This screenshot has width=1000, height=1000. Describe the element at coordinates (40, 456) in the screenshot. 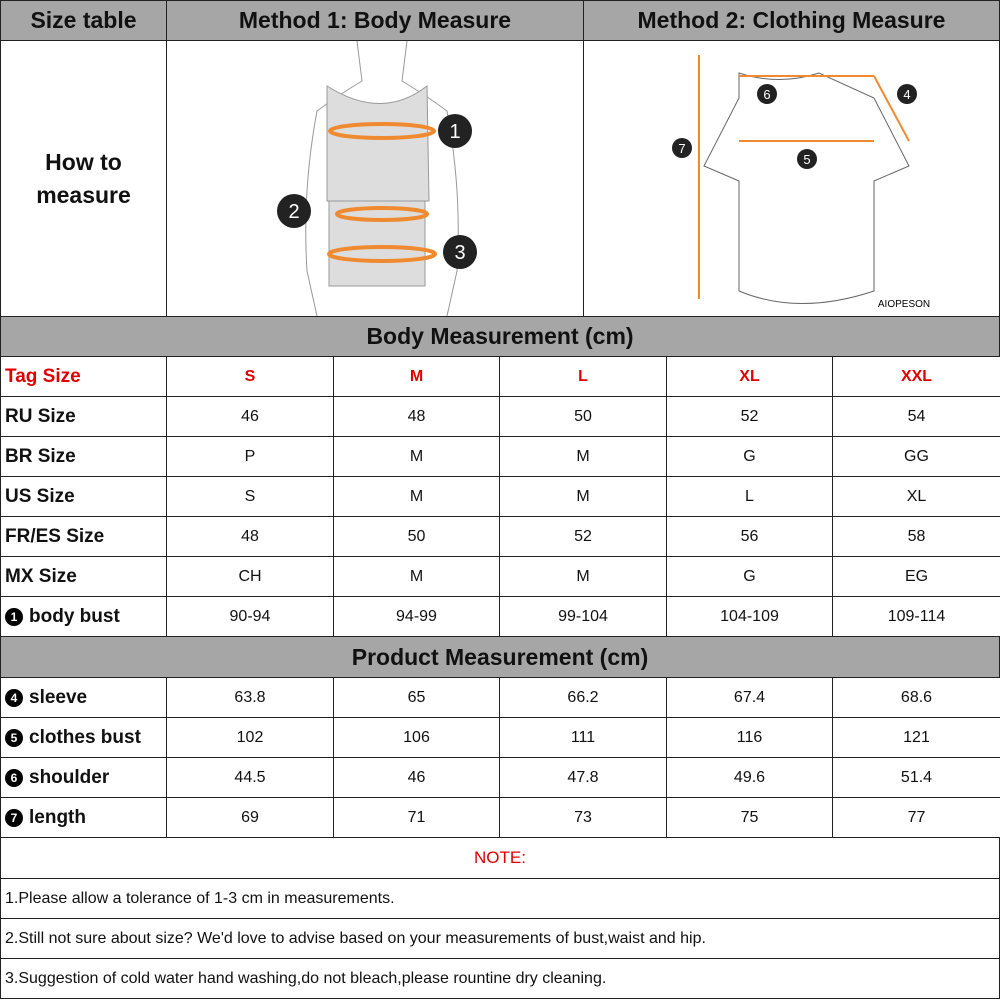

I see `row-label-text: BR Size` at that location.